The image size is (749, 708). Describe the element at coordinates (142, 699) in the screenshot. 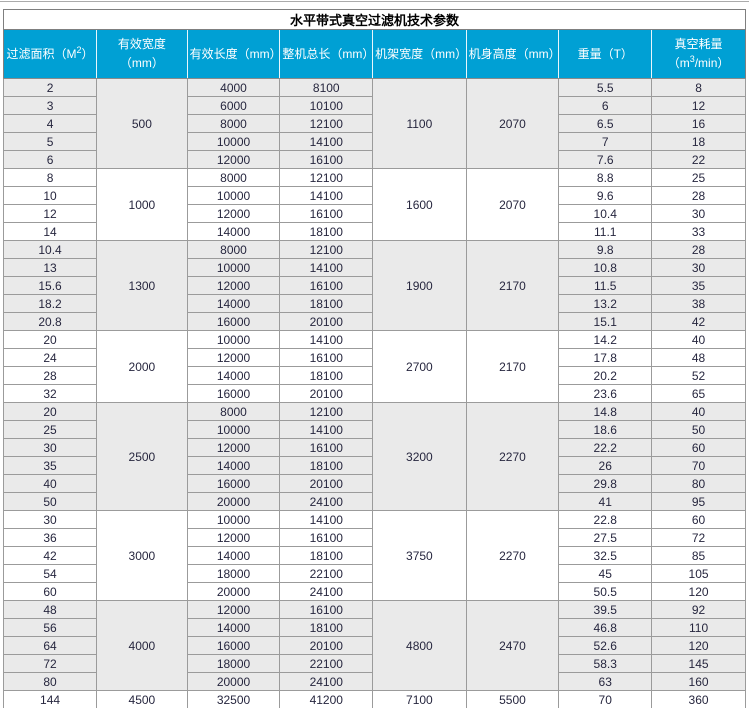

I see `cell-effective-width: 4500` at that location.